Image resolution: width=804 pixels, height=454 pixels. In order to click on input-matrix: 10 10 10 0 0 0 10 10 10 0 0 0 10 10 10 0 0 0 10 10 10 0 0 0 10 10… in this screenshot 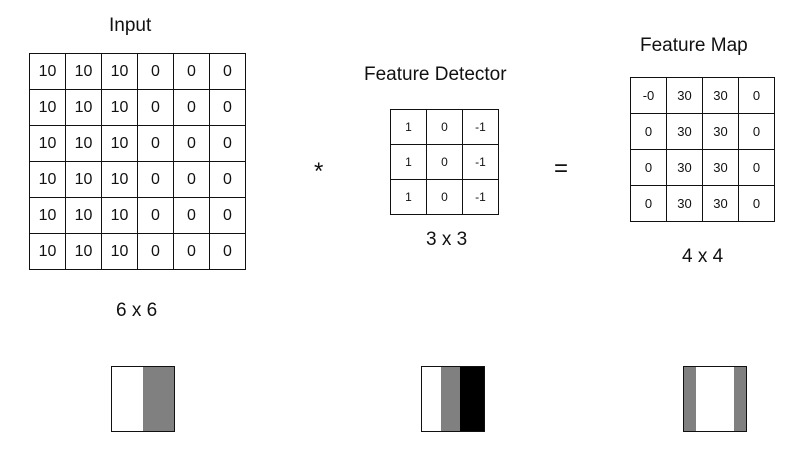, I will do `click(137, 161)`.